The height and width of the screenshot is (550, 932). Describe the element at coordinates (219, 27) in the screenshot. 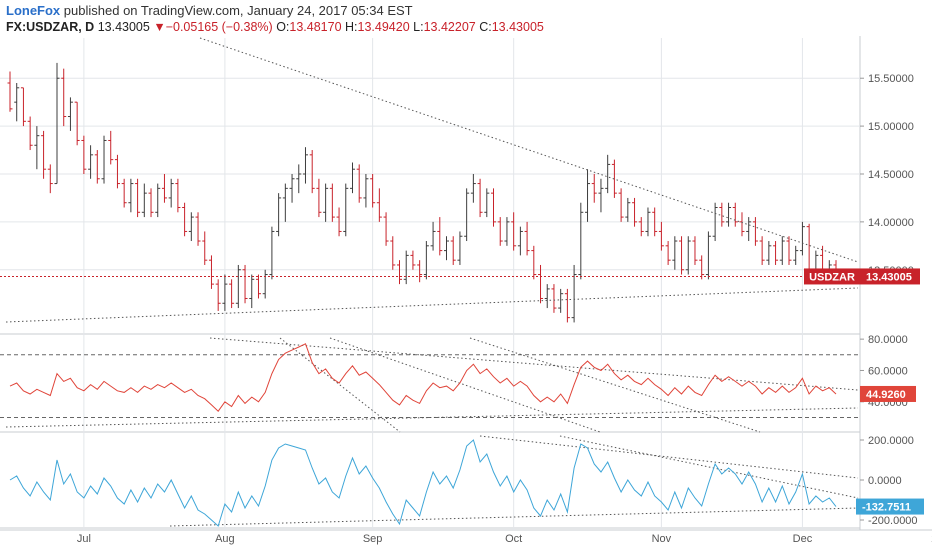

I see `price-change: −0.05165 (−0.38%)` at that location.